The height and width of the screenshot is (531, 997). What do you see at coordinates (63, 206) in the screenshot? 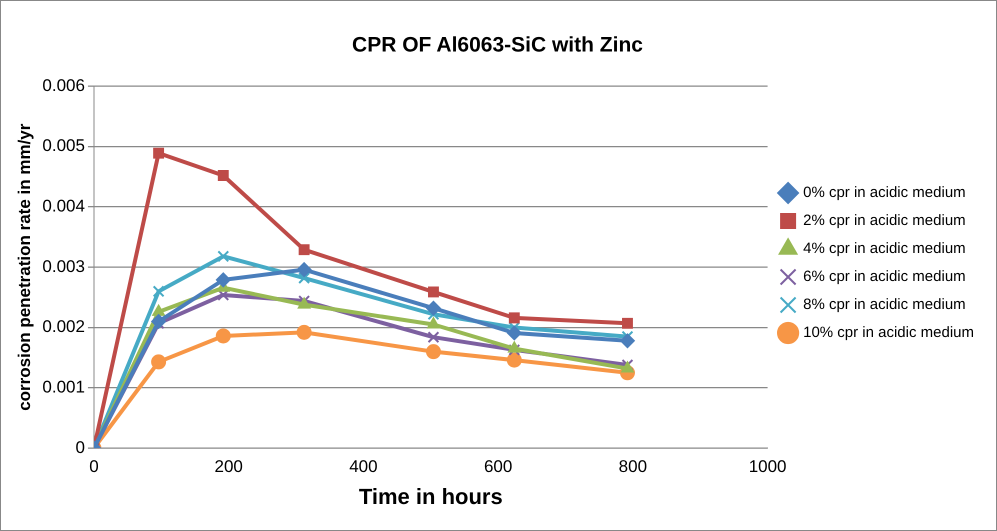
I see `y-tick-label: 0.004` at bounding box center [63, 206].